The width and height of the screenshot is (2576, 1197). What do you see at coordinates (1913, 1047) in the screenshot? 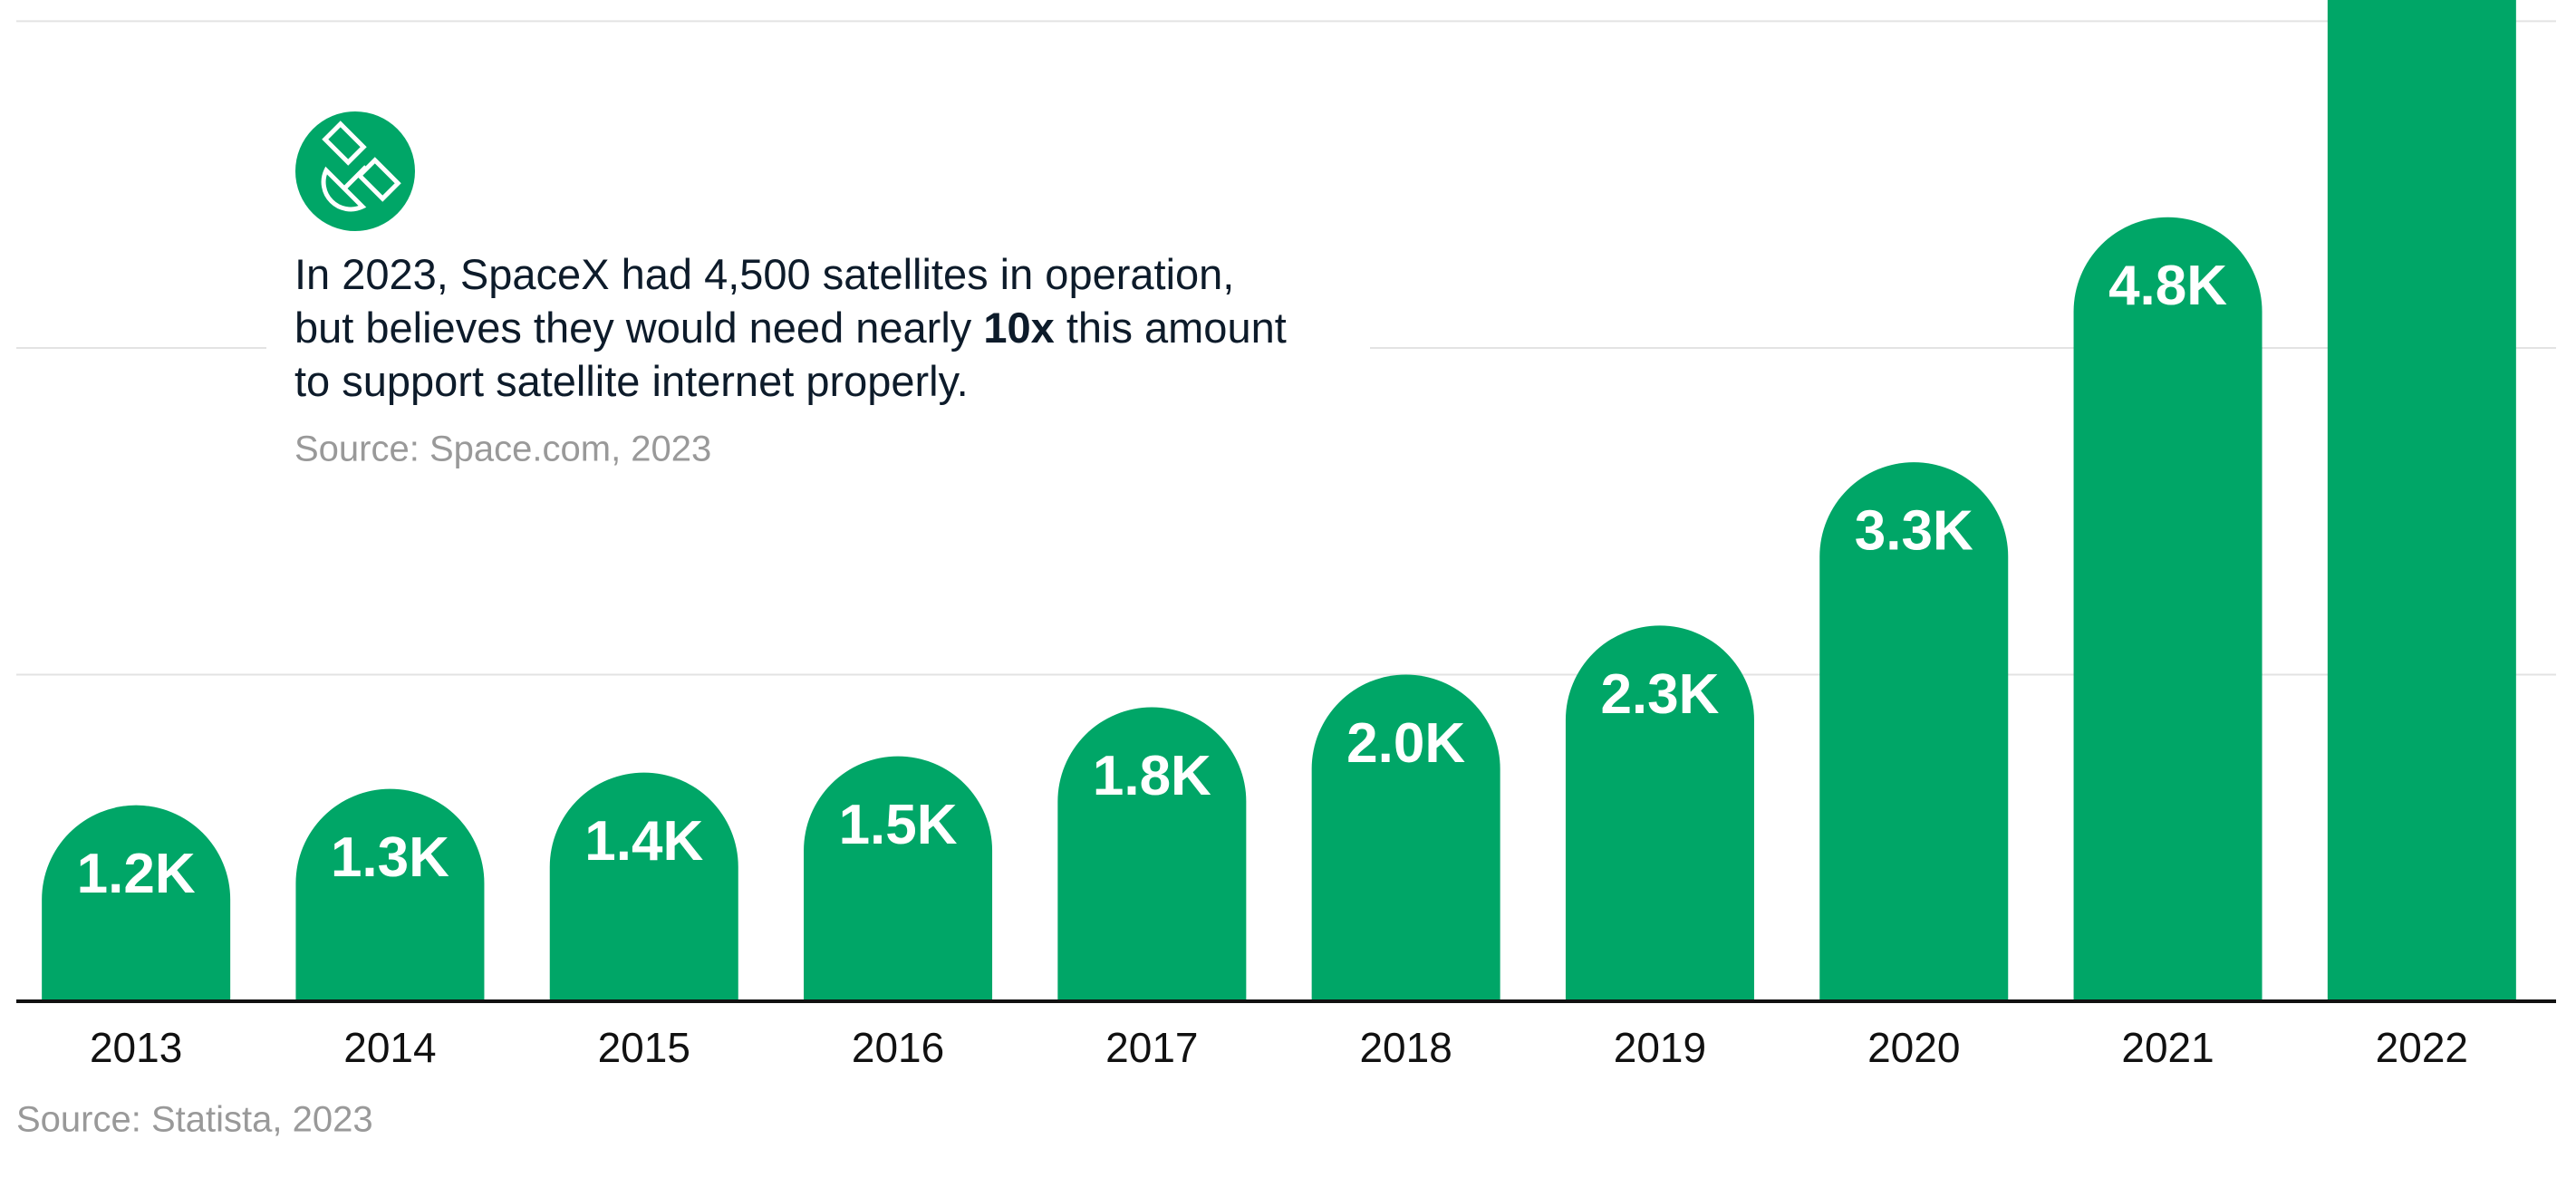
I see `x-tick-label: 2020` at bounding box center [1913, 1047].